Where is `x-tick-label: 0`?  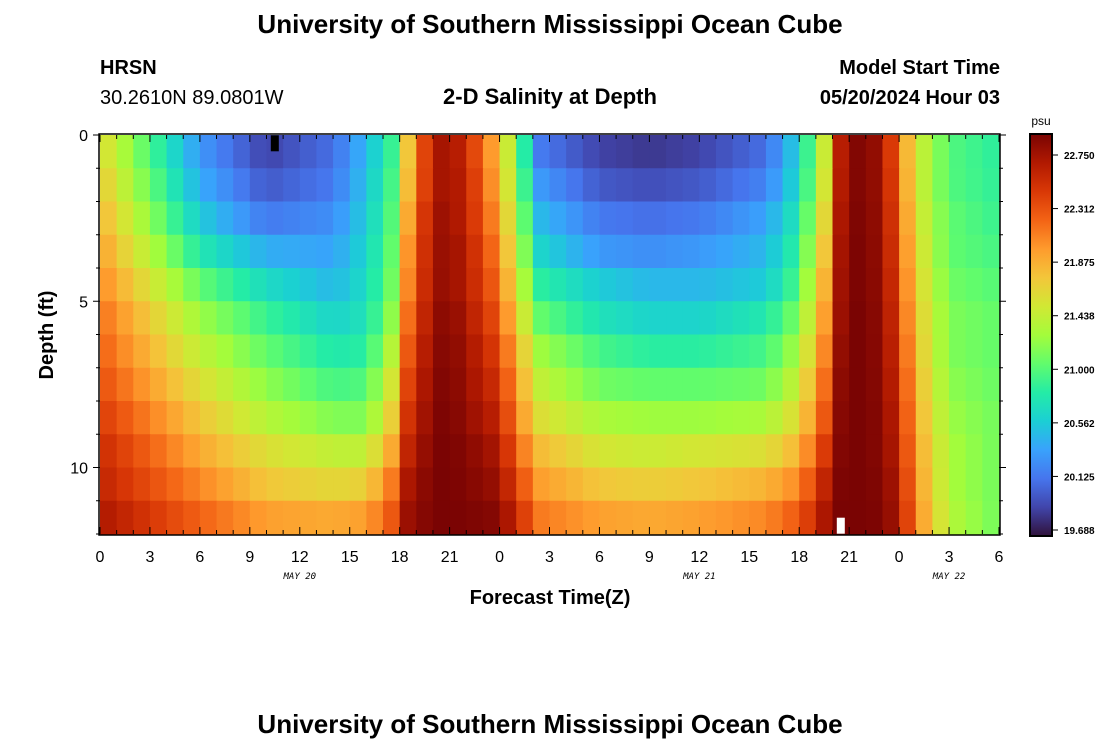 x-tick-label: 0 is located at coordinates (100, 557).